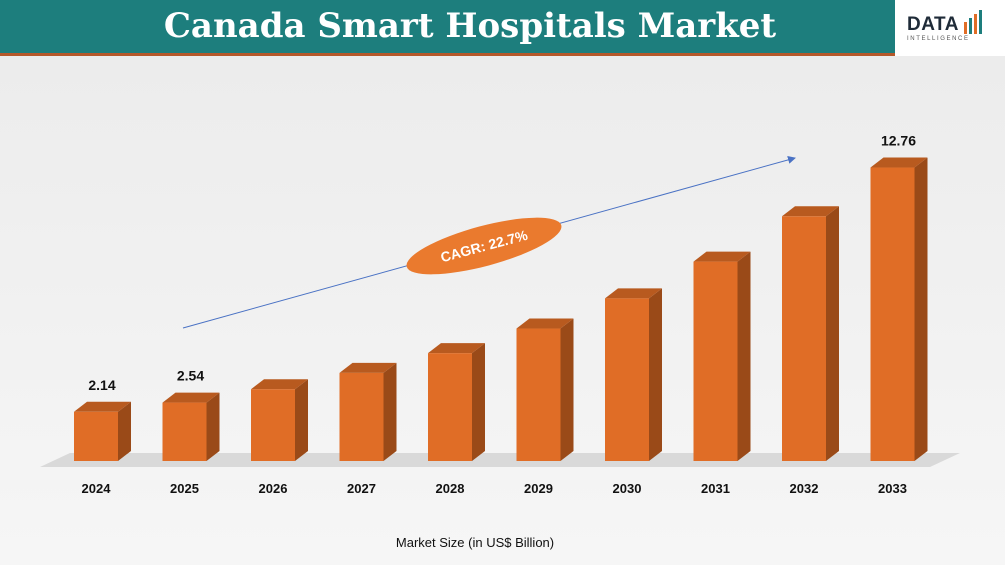 The height and width of the screenshot is (565, 1005). I want to click on x-tick-label: 2027, so click(361, 488).